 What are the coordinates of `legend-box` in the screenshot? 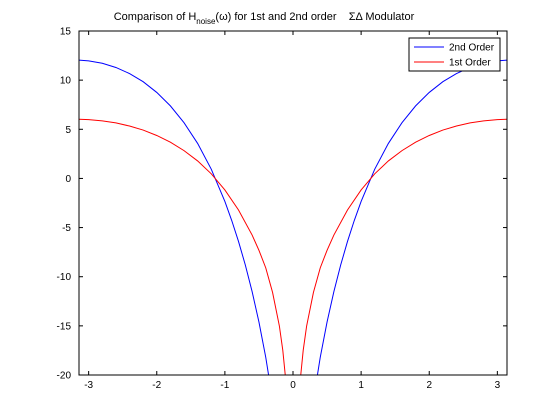 It's located at (454, 54).